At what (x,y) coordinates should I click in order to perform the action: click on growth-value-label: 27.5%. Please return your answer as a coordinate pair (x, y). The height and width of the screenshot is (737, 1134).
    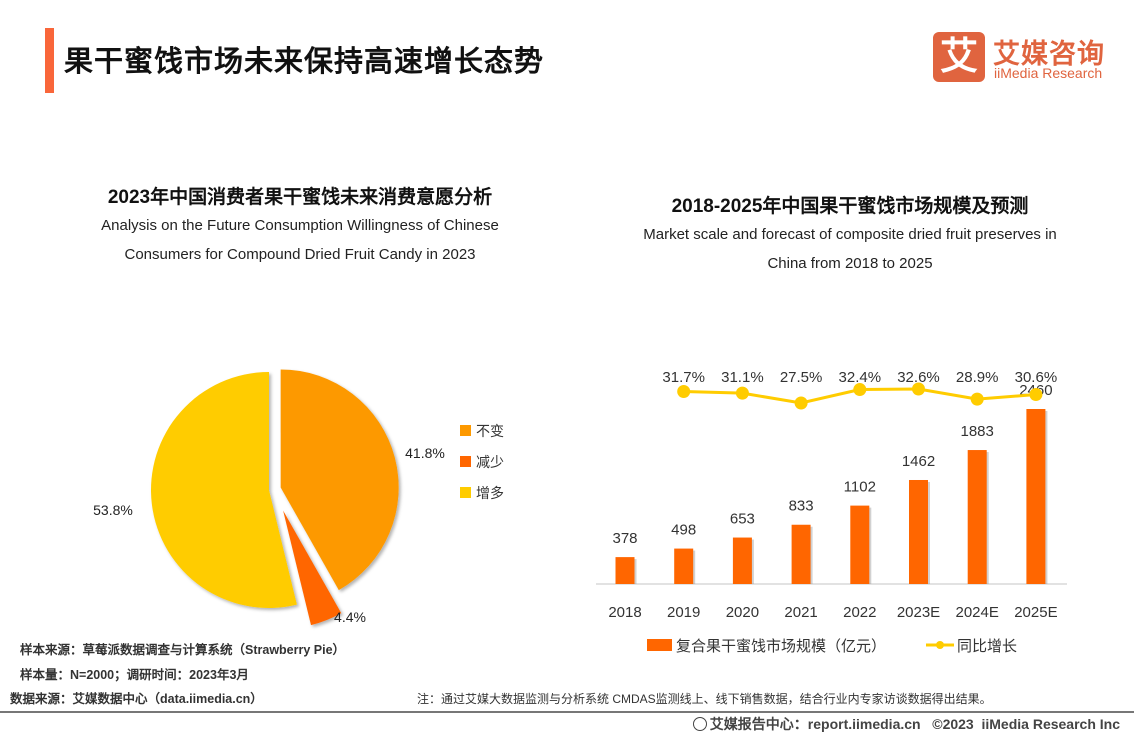
    Looking at the image, I should click on (801, 377).